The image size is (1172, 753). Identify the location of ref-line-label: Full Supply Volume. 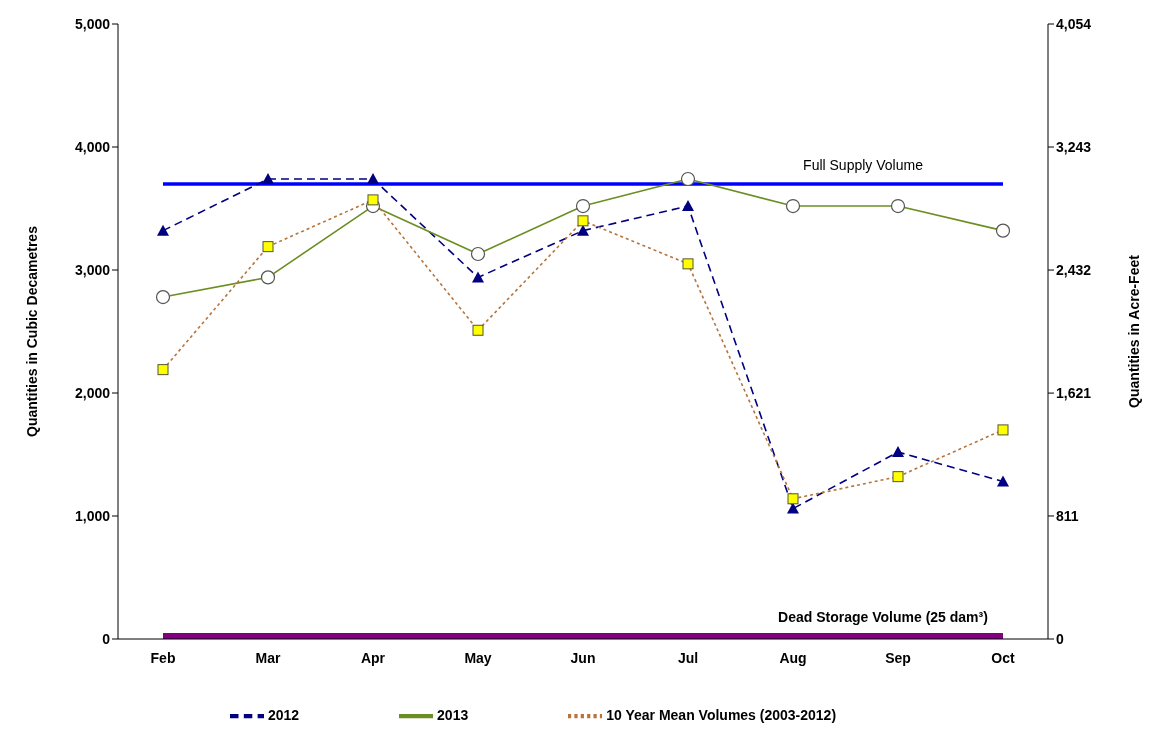
(863, 164).